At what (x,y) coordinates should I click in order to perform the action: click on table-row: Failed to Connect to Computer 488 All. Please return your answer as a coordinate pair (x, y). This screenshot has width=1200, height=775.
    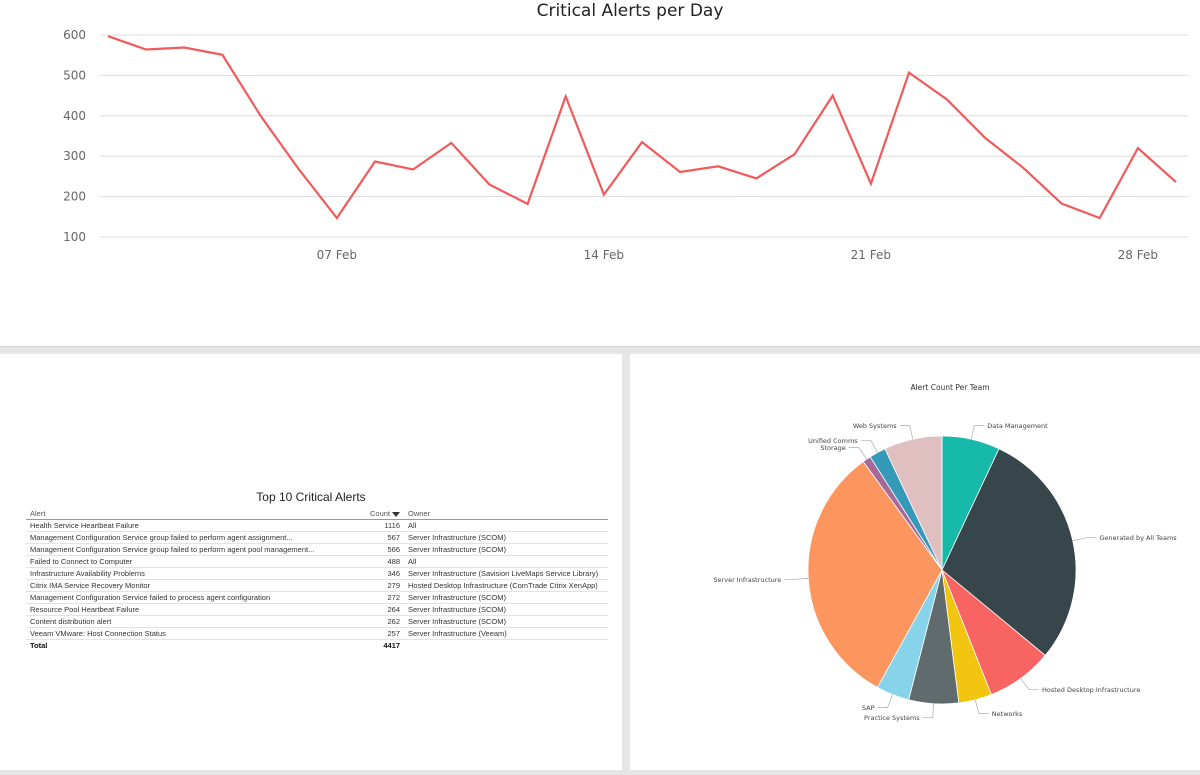
    Looking at the image, I should click on (317, 561).